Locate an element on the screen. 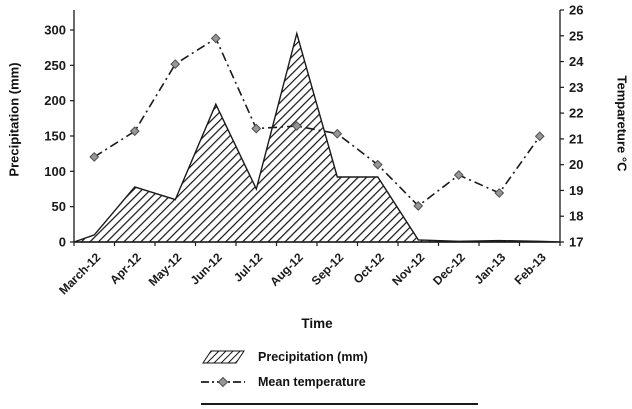 This screenshot has width=632, height=409. x-axis-category-label: Dec-12 is located at coordinates (449, 269).